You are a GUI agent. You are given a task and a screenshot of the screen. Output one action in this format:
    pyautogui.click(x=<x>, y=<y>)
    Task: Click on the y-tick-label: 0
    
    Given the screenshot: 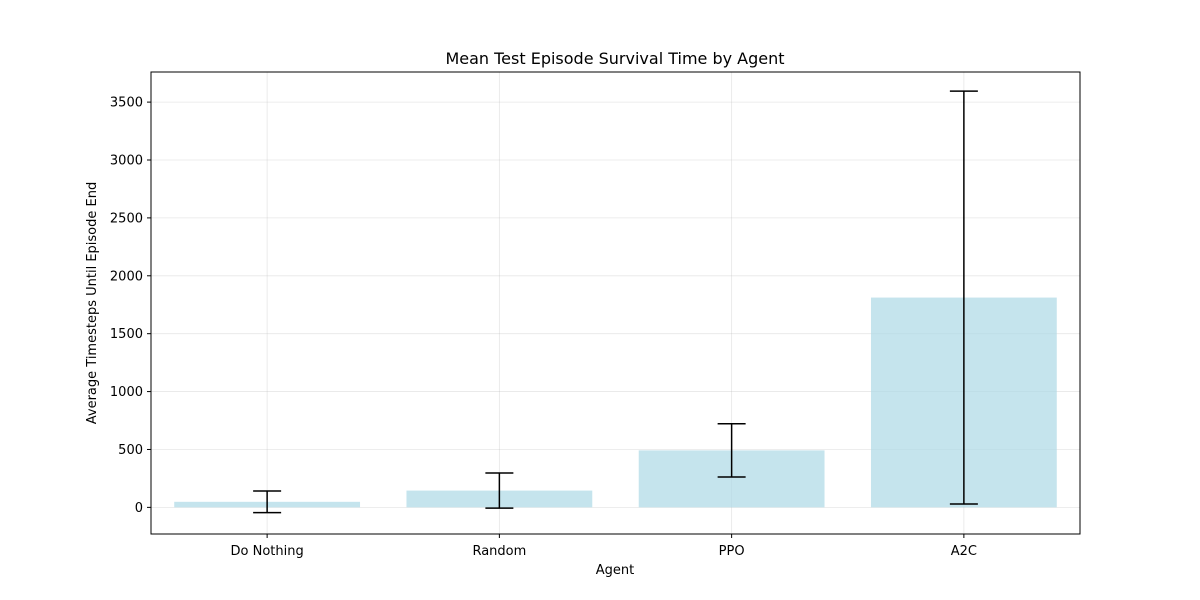 What is the action you would take?
    pyautogui.click(x=139, y=508)
    